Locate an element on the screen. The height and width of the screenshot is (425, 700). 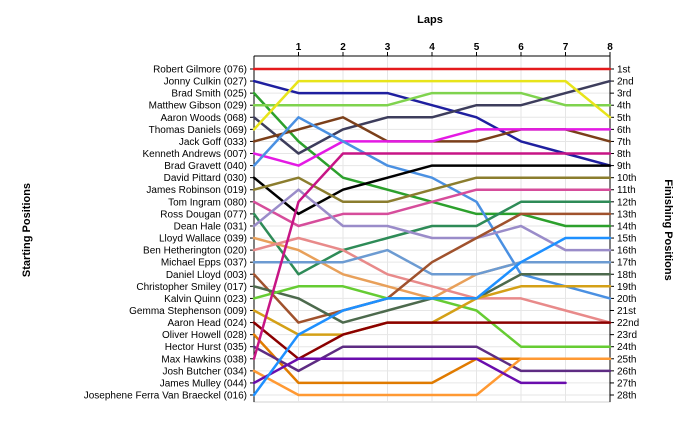
finish-position-label: 5th is located at coordinates (624, 118).